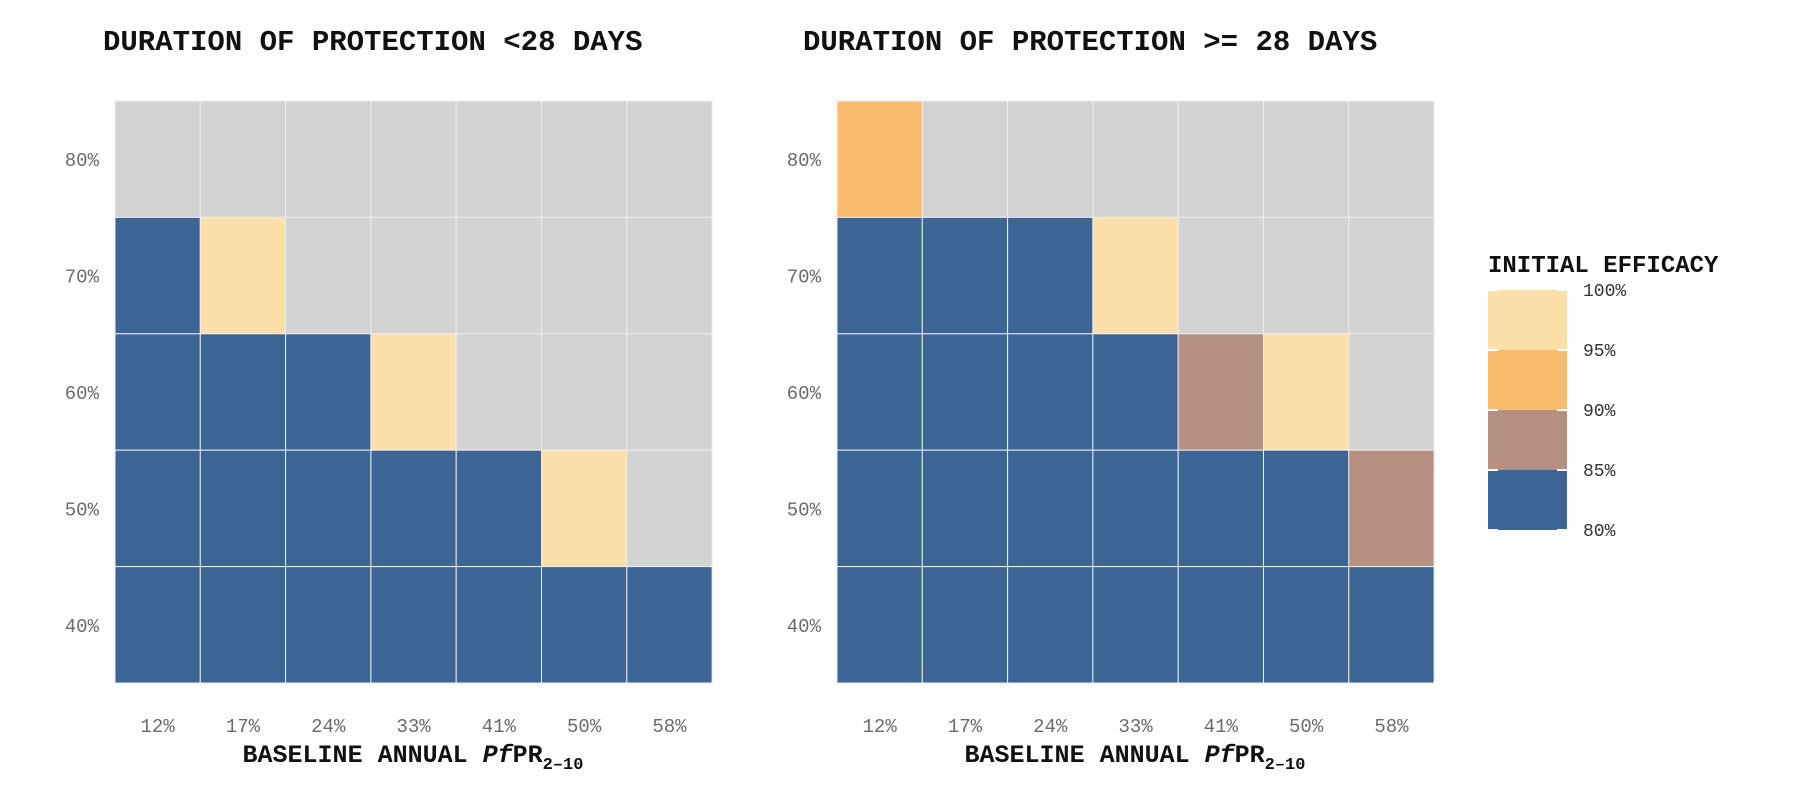  What do you see at coordinates (328, 727) in the screenshot?
I see `x-tick-label: 24%` at bounding box center [328, 727].